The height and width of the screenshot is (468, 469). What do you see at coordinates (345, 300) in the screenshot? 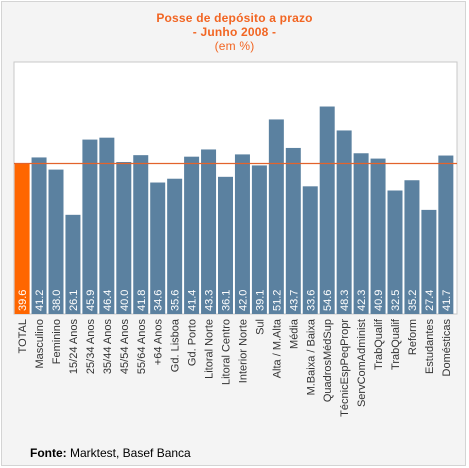
I see `value-label-19: 48.3` at bounding box center [345, 300].